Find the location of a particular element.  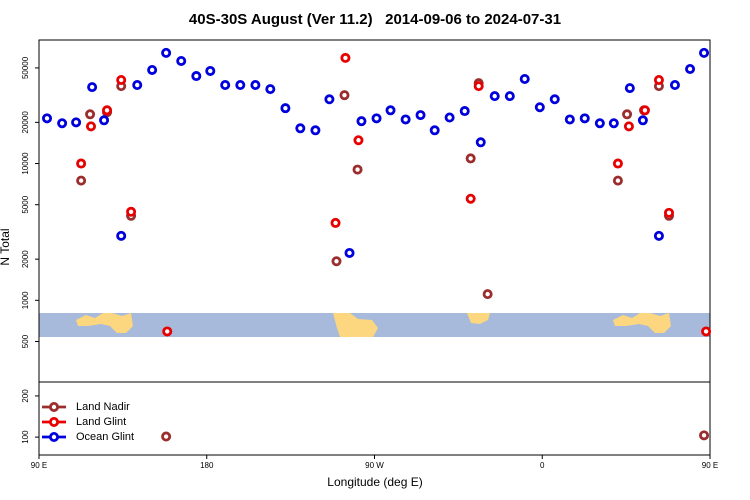

legend-label: Ocean Glint is located at coordinates (105, 437).